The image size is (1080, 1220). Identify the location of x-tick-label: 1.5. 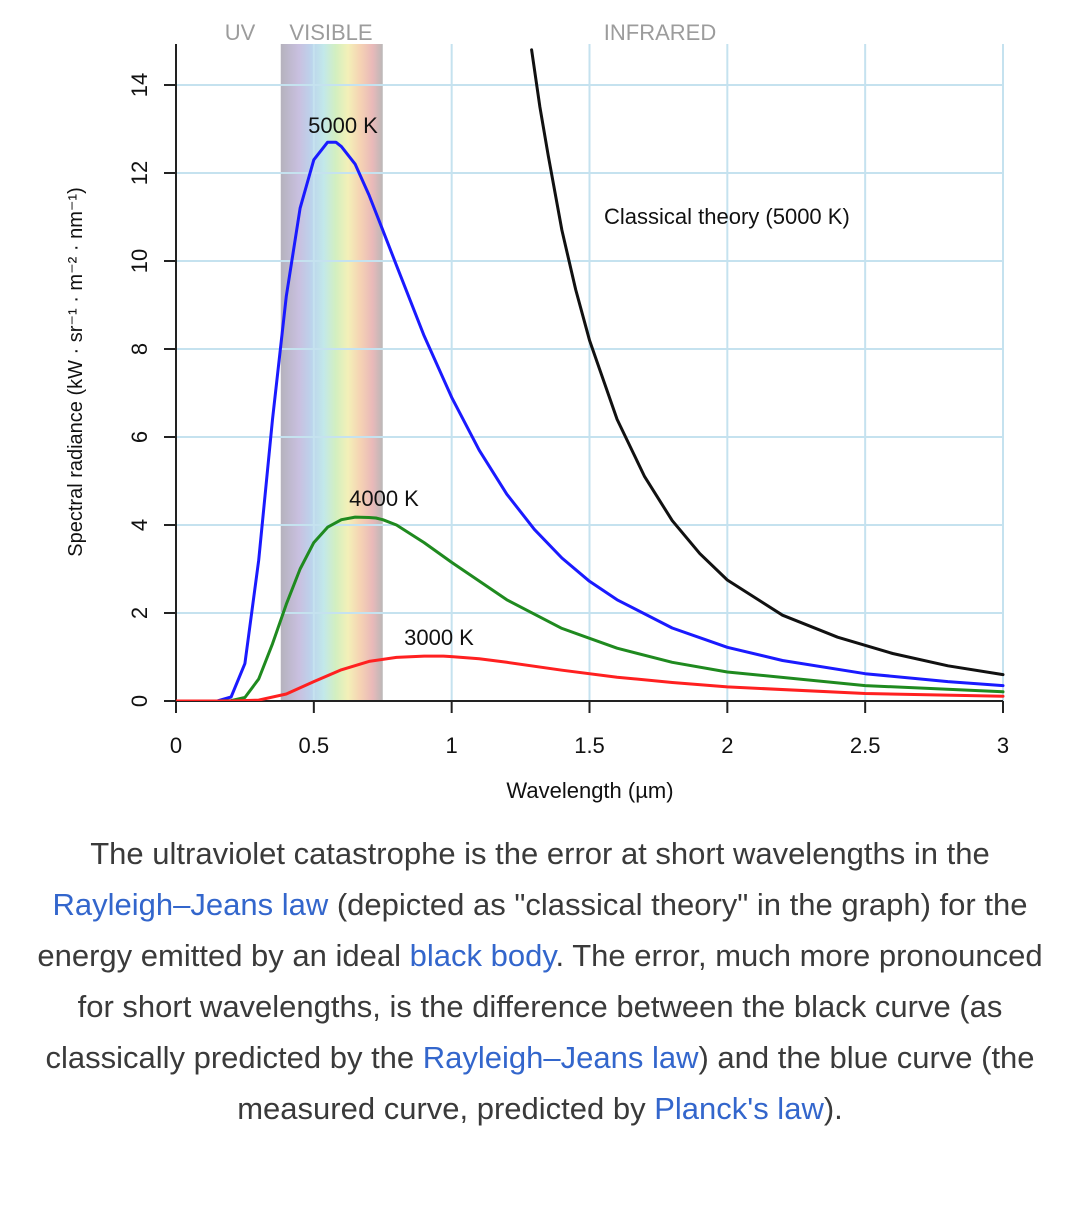
(589, 745).